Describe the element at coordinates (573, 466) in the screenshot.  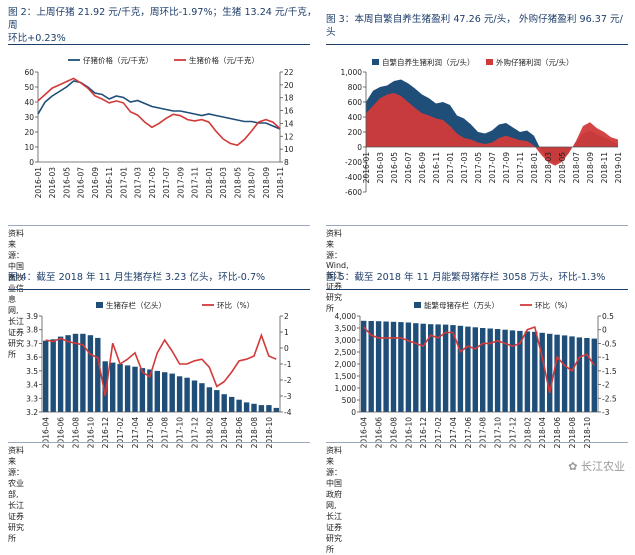
I see `wechat-icon: ✿` at that location.